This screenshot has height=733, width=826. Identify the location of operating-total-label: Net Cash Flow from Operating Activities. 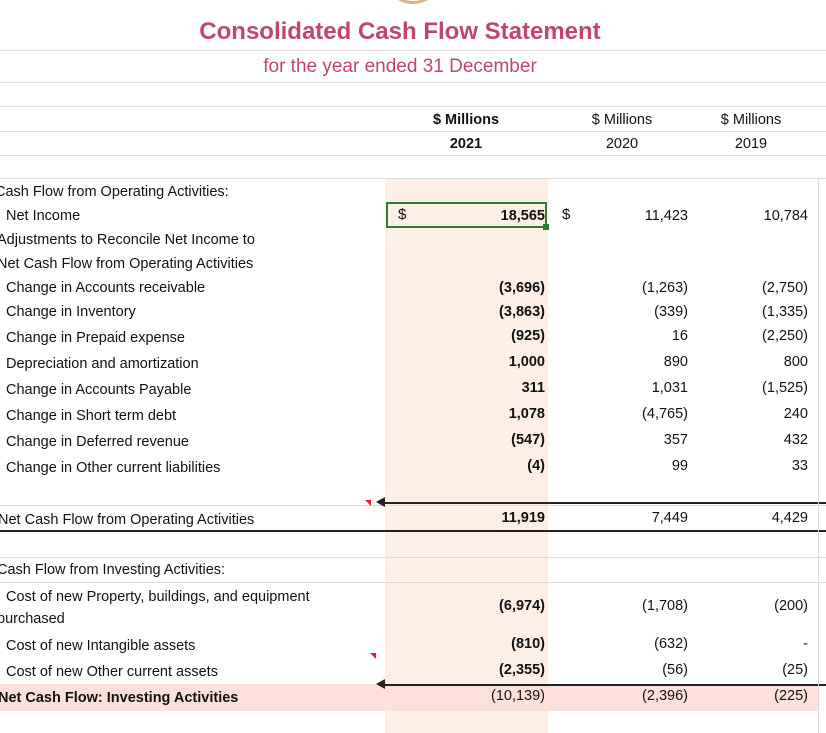
(127, 520).